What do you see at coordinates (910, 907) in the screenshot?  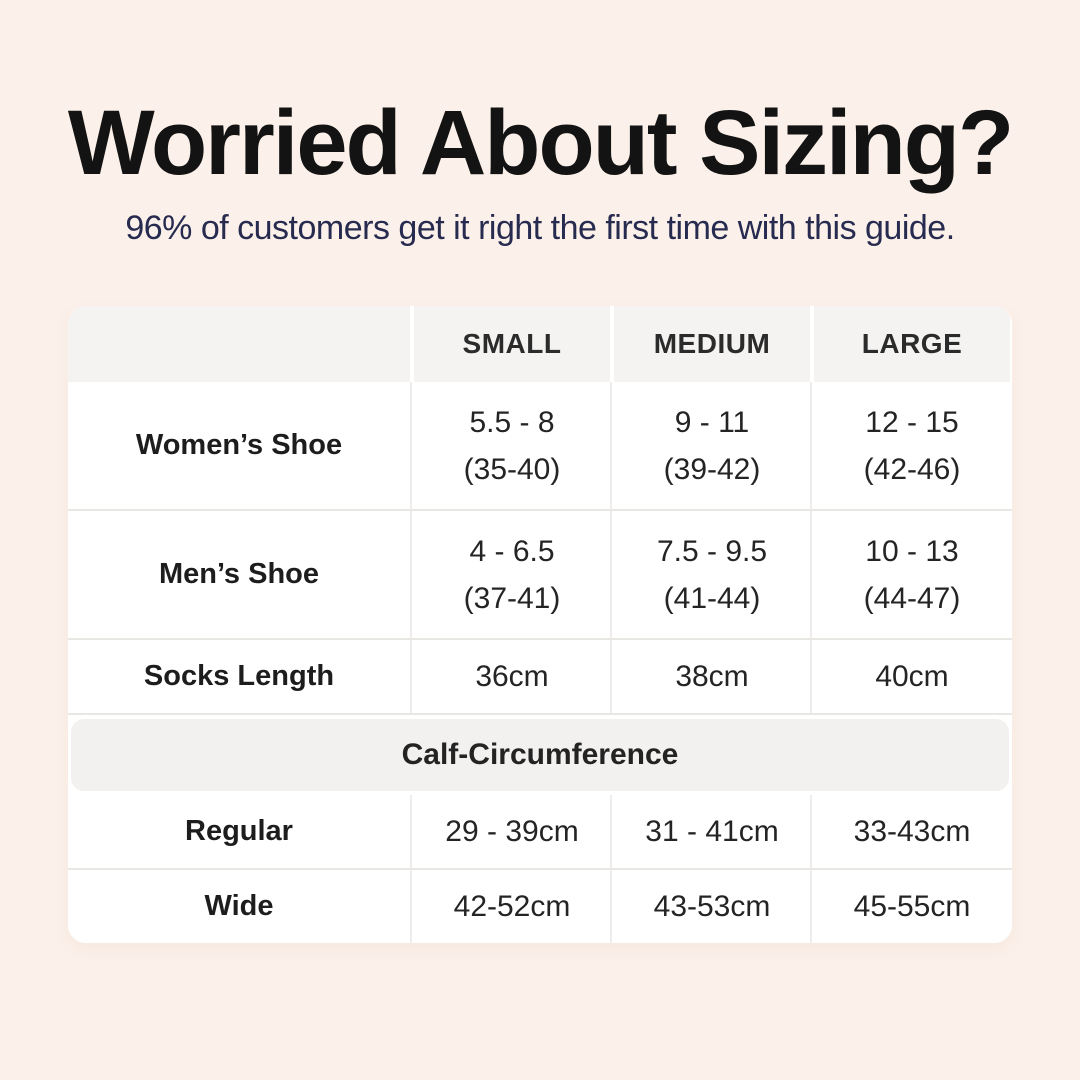 I see `cell-wide-large: 45-55cm` at bounding box center [910, 907].